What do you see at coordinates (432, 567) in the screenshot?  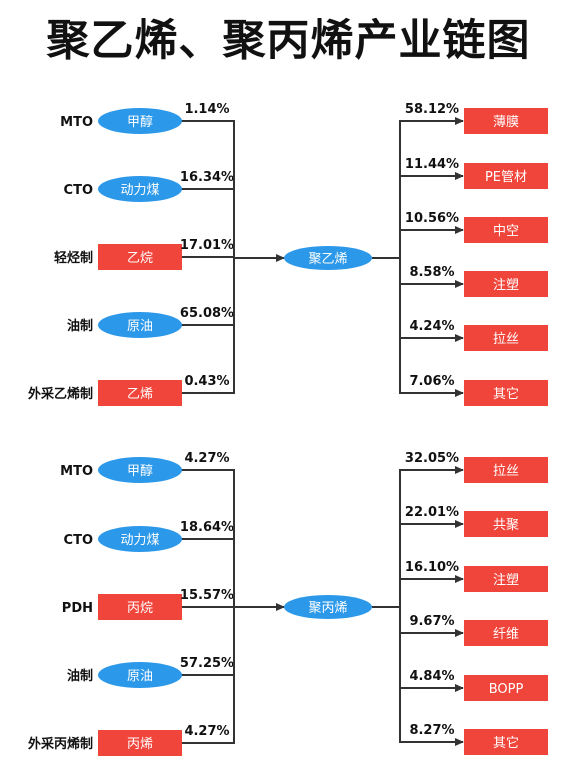 I see `output-share-label: 16.10%` at bounding box center [432, 567].